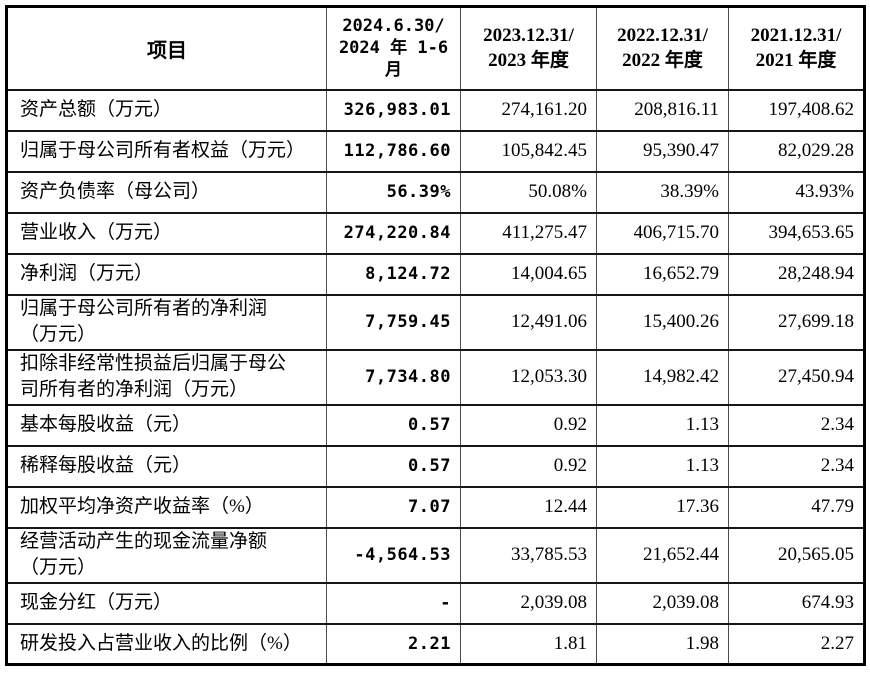  What do you see at coordinates (393, 233) in the screenshot?
I see `cell-value: 274,220.84` at bounding box center [393, 233].